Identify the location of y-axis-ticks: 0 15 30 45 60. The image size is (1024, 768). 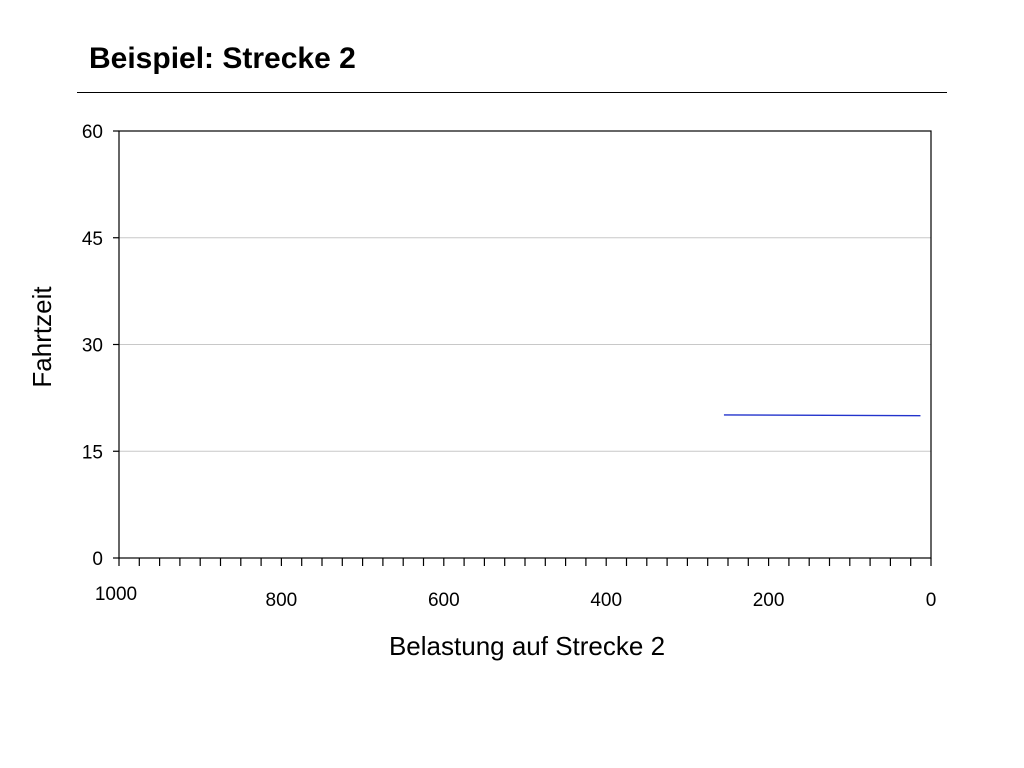
(100, 346).